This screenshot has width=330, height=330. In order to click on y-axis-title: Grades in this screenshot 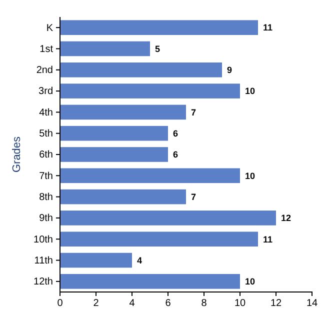, I will do `click(17, 154)`.